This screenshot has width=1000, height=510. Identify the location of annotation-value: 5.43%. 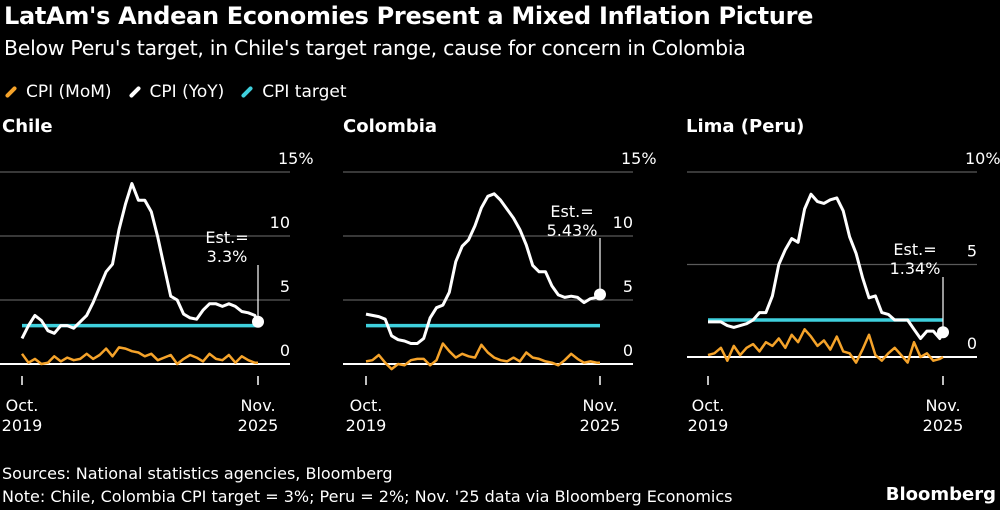
(572, 230).